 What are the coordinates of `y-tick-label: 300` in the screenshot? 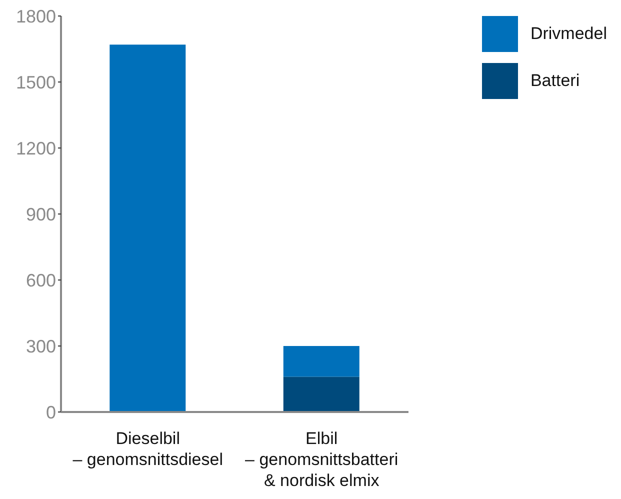 It's located at (41, 346).